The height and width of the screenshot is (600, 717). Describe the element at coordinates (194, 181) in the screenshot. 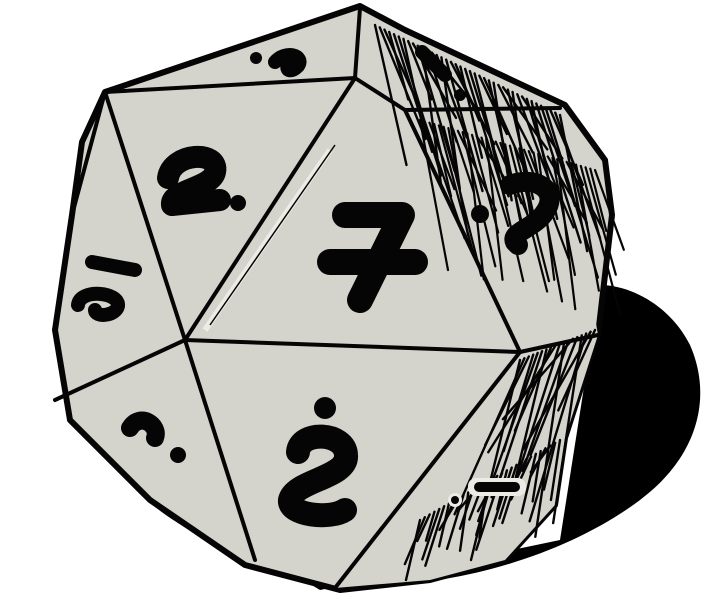

I see `face-mark-upper-left` at that location.